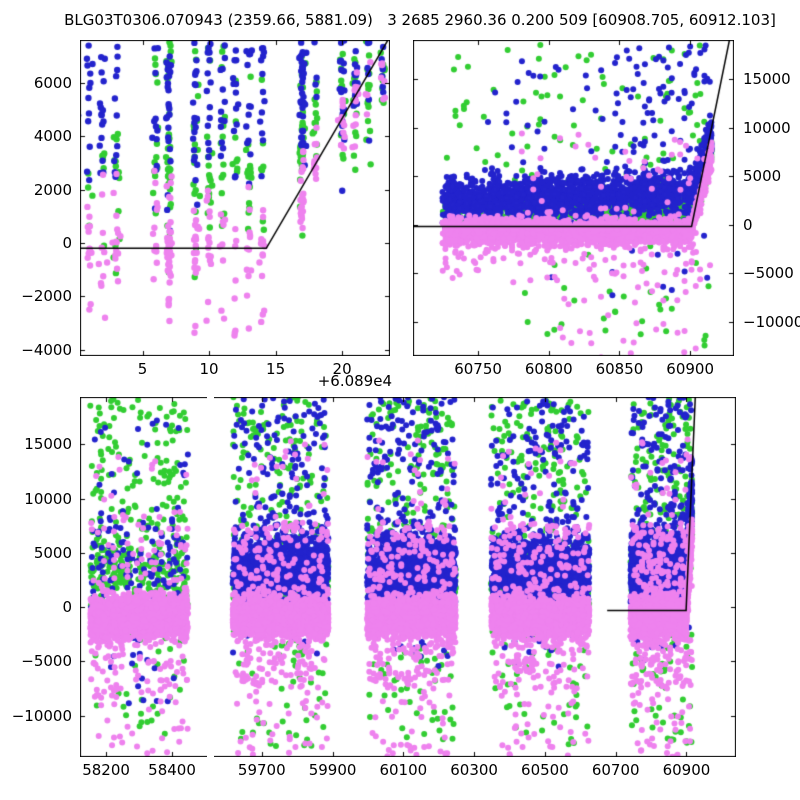 The width and height of the screenshot is (800, 800). What do you see at coordinates (209, 369) in the screenshot?
I see `x-tick-label-top-left: 10` at bounding box center [209, 369].